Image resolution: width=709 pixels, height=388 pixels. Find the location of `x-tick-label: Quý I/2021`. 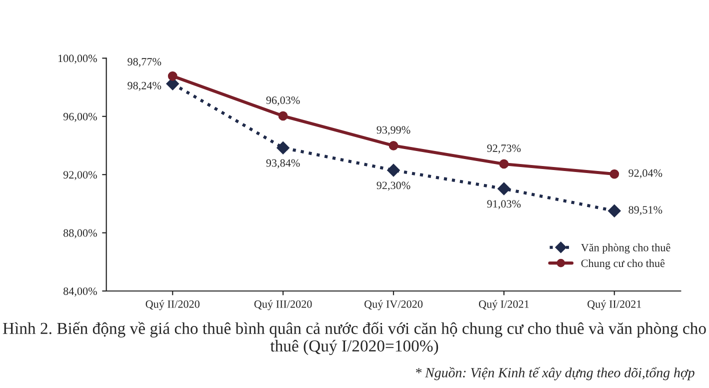

x-tick-label: Quý I/2021 is located at coordinates (503, 305).